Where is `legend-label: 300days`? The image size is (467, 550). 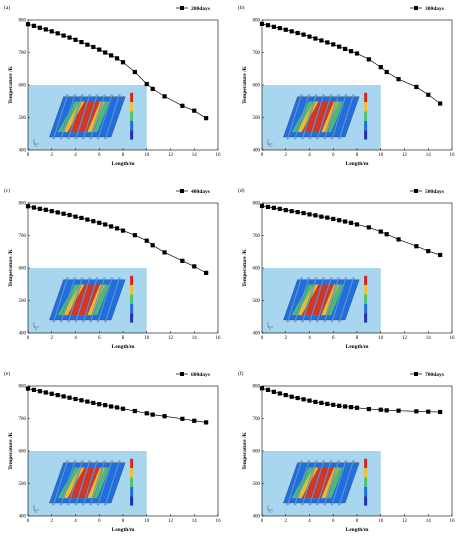
legend-label: 300days is located at coordinates (434, 9).